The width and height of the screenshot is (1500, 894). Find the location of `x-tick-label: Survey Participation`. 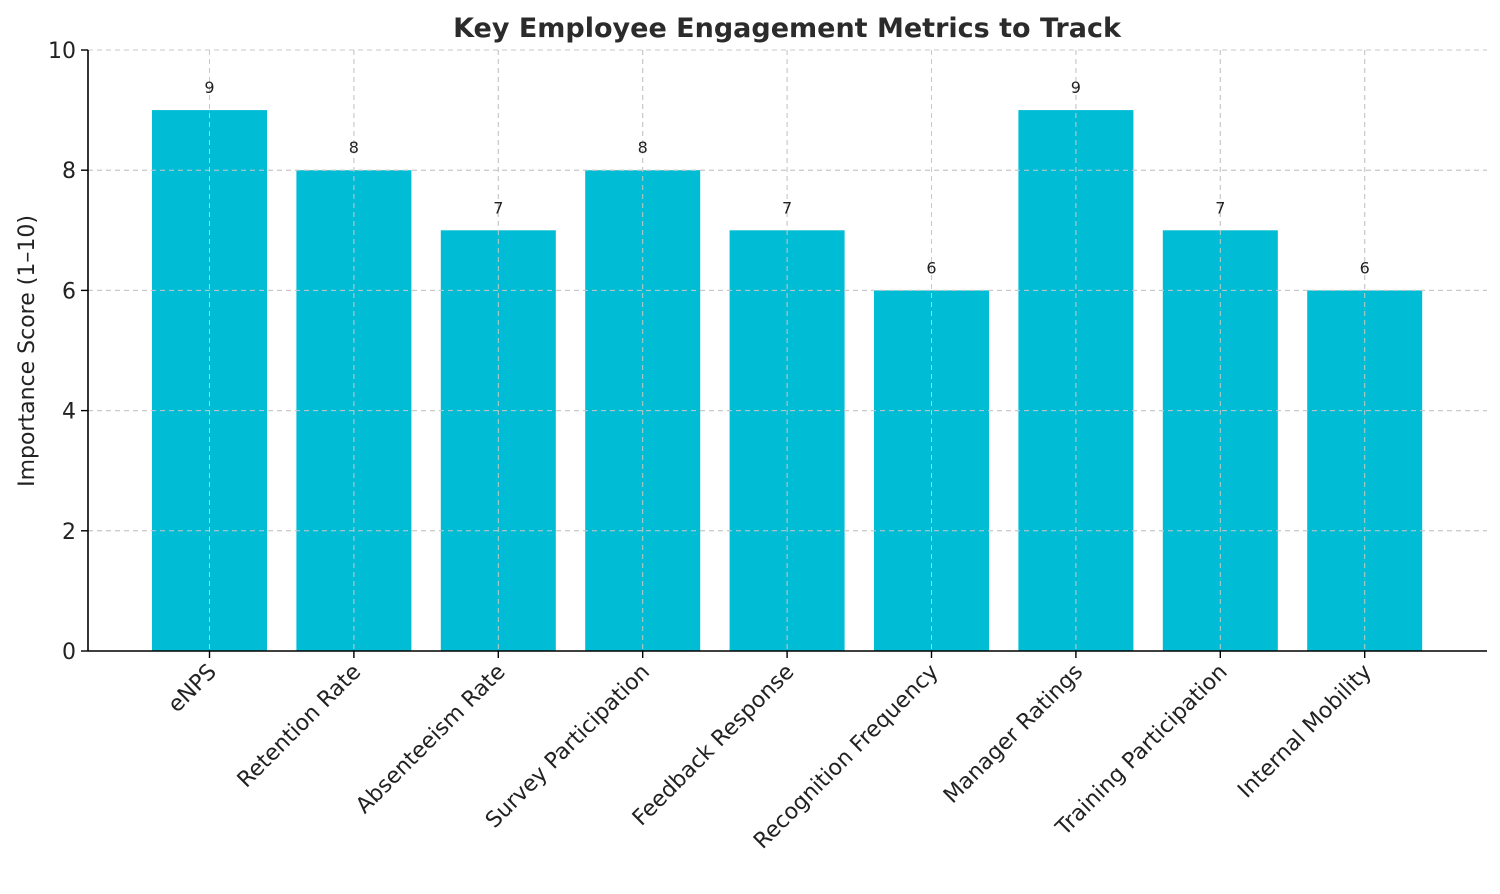

x-tick-label: Survey Participation is located at coordinates (568, 747).